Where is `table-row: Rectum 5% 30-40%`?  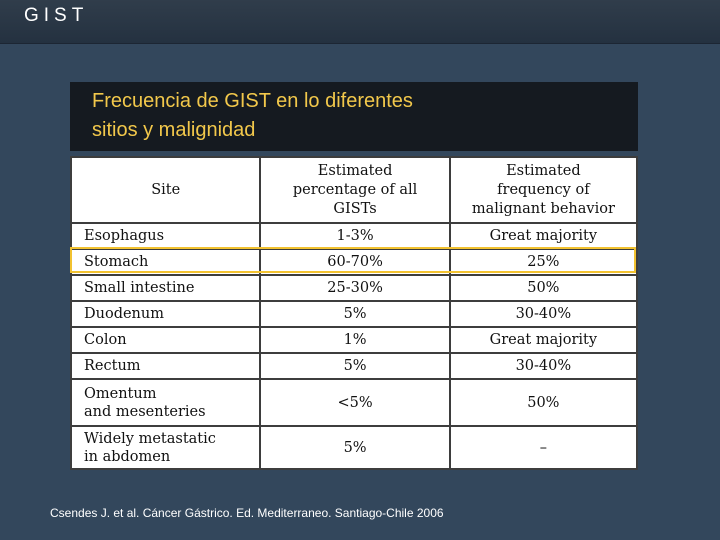 table-row: Rectum 5% 30-40% is located at coordinates (354, 366).